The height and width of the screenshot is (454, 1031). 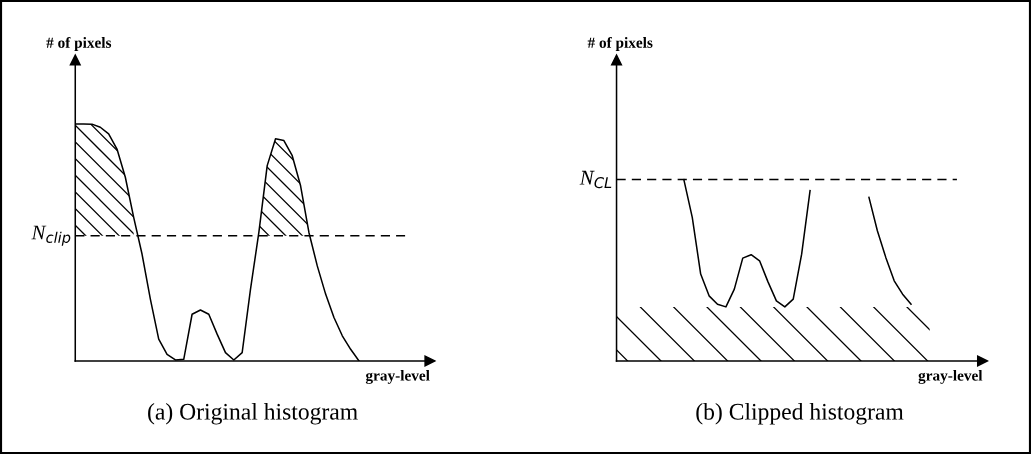 I want to click on text: (a) Original histogram, so click(x=253, y=414).